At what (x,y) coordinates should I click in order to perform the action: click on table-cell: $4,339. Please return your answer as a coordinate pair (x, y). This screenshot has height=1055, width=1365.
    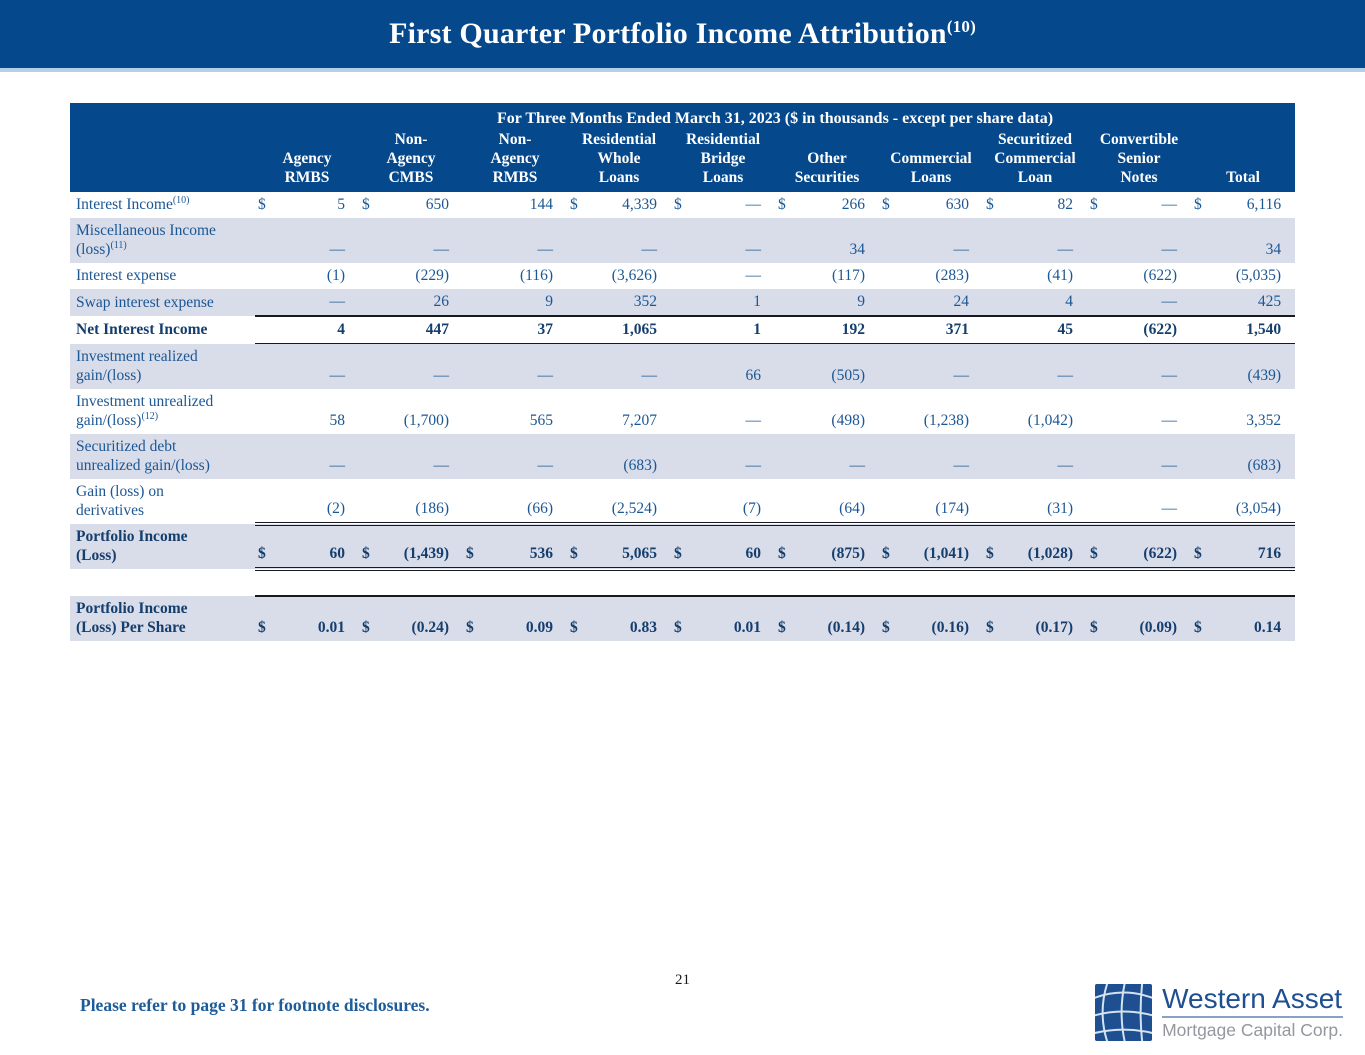
    Looking at the image, I should click on (619, 205).